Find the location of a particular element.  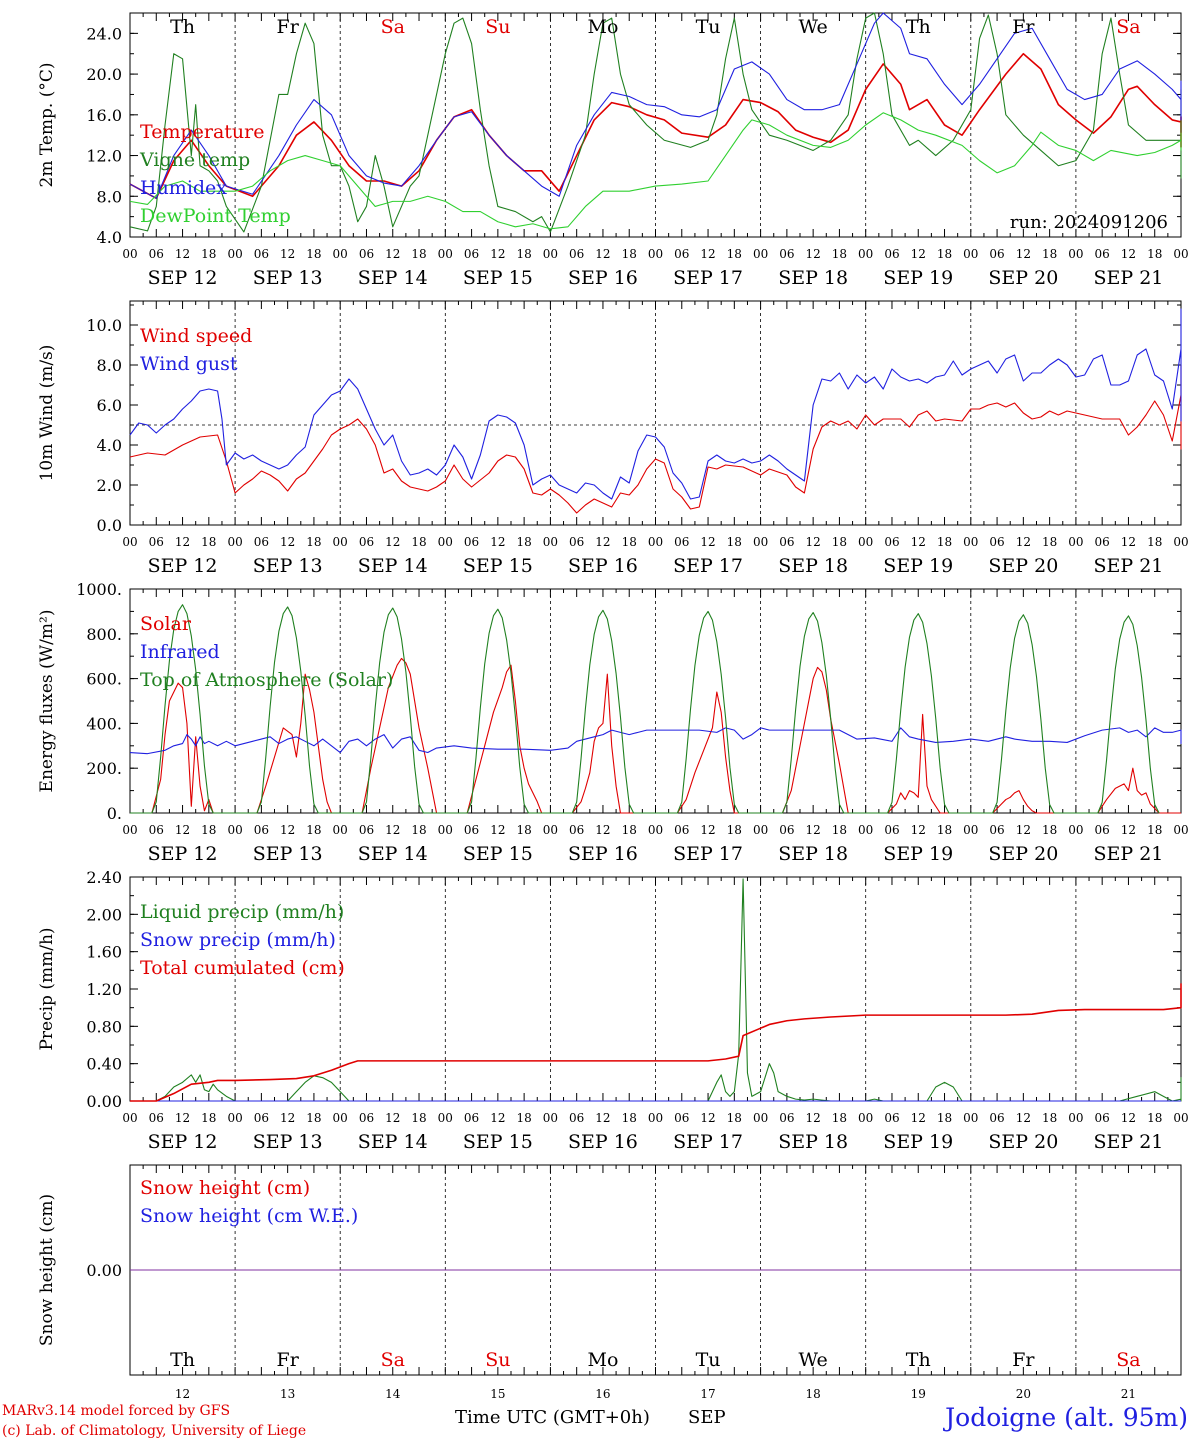

series-humidex is located at coordinates (655, 105).